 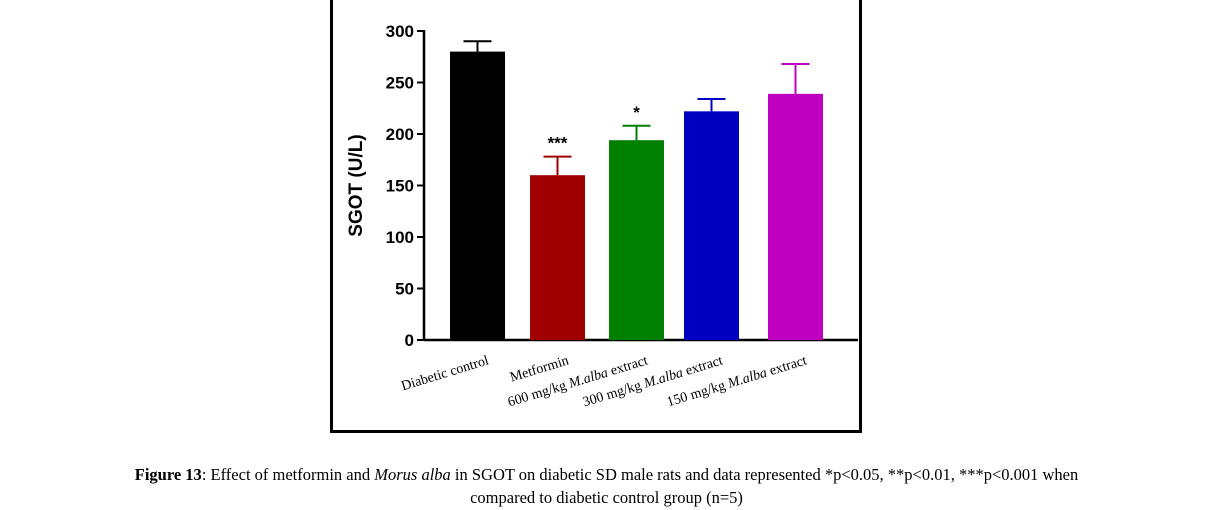 I want to click on y-tick-label: 300, so click(x=400, y=31).